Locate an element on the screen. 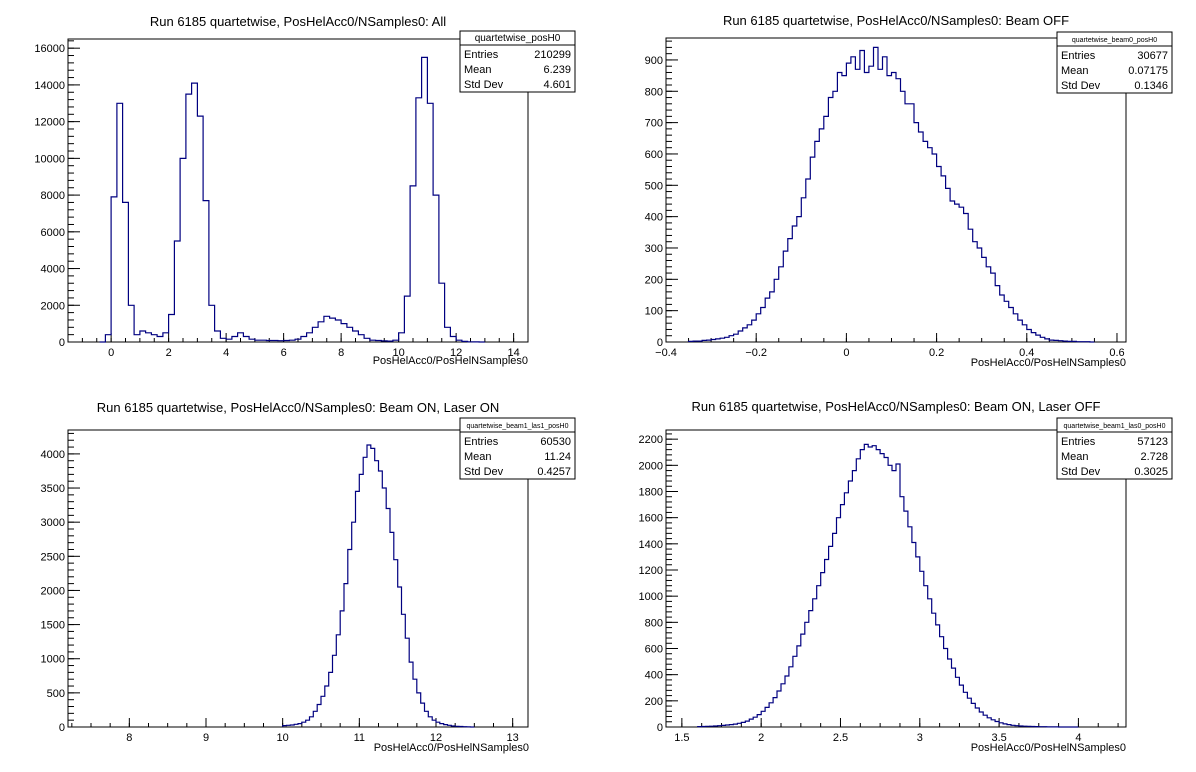 Image resolution: width=1196 pixels, height=772 pixels. y-tick-label: 800 is located at coordinates (654, 623).